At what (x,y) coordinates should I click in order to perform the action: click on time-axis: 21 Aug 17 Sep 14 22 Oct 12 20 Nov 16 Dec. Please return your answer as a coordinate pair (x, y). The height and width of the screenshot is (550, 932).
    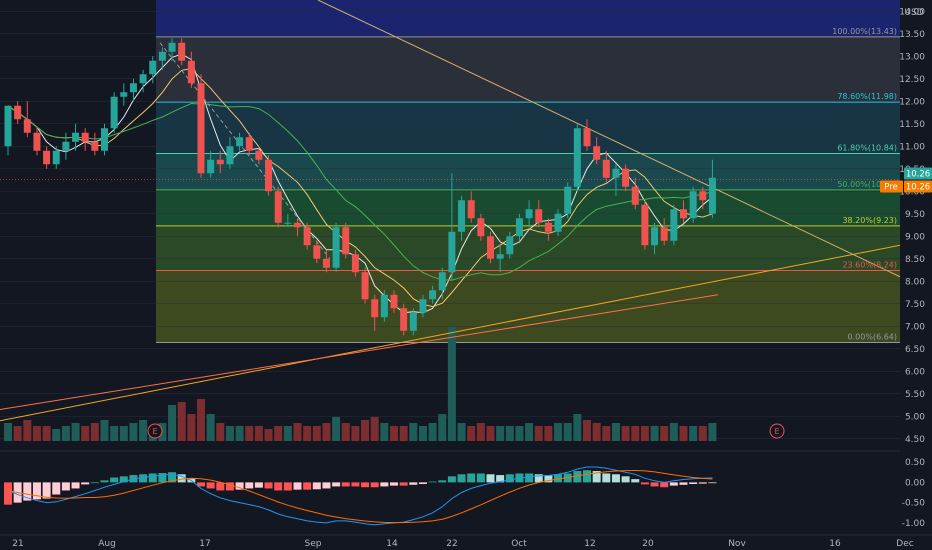
    Looking at the image, I should click on (466, 541).